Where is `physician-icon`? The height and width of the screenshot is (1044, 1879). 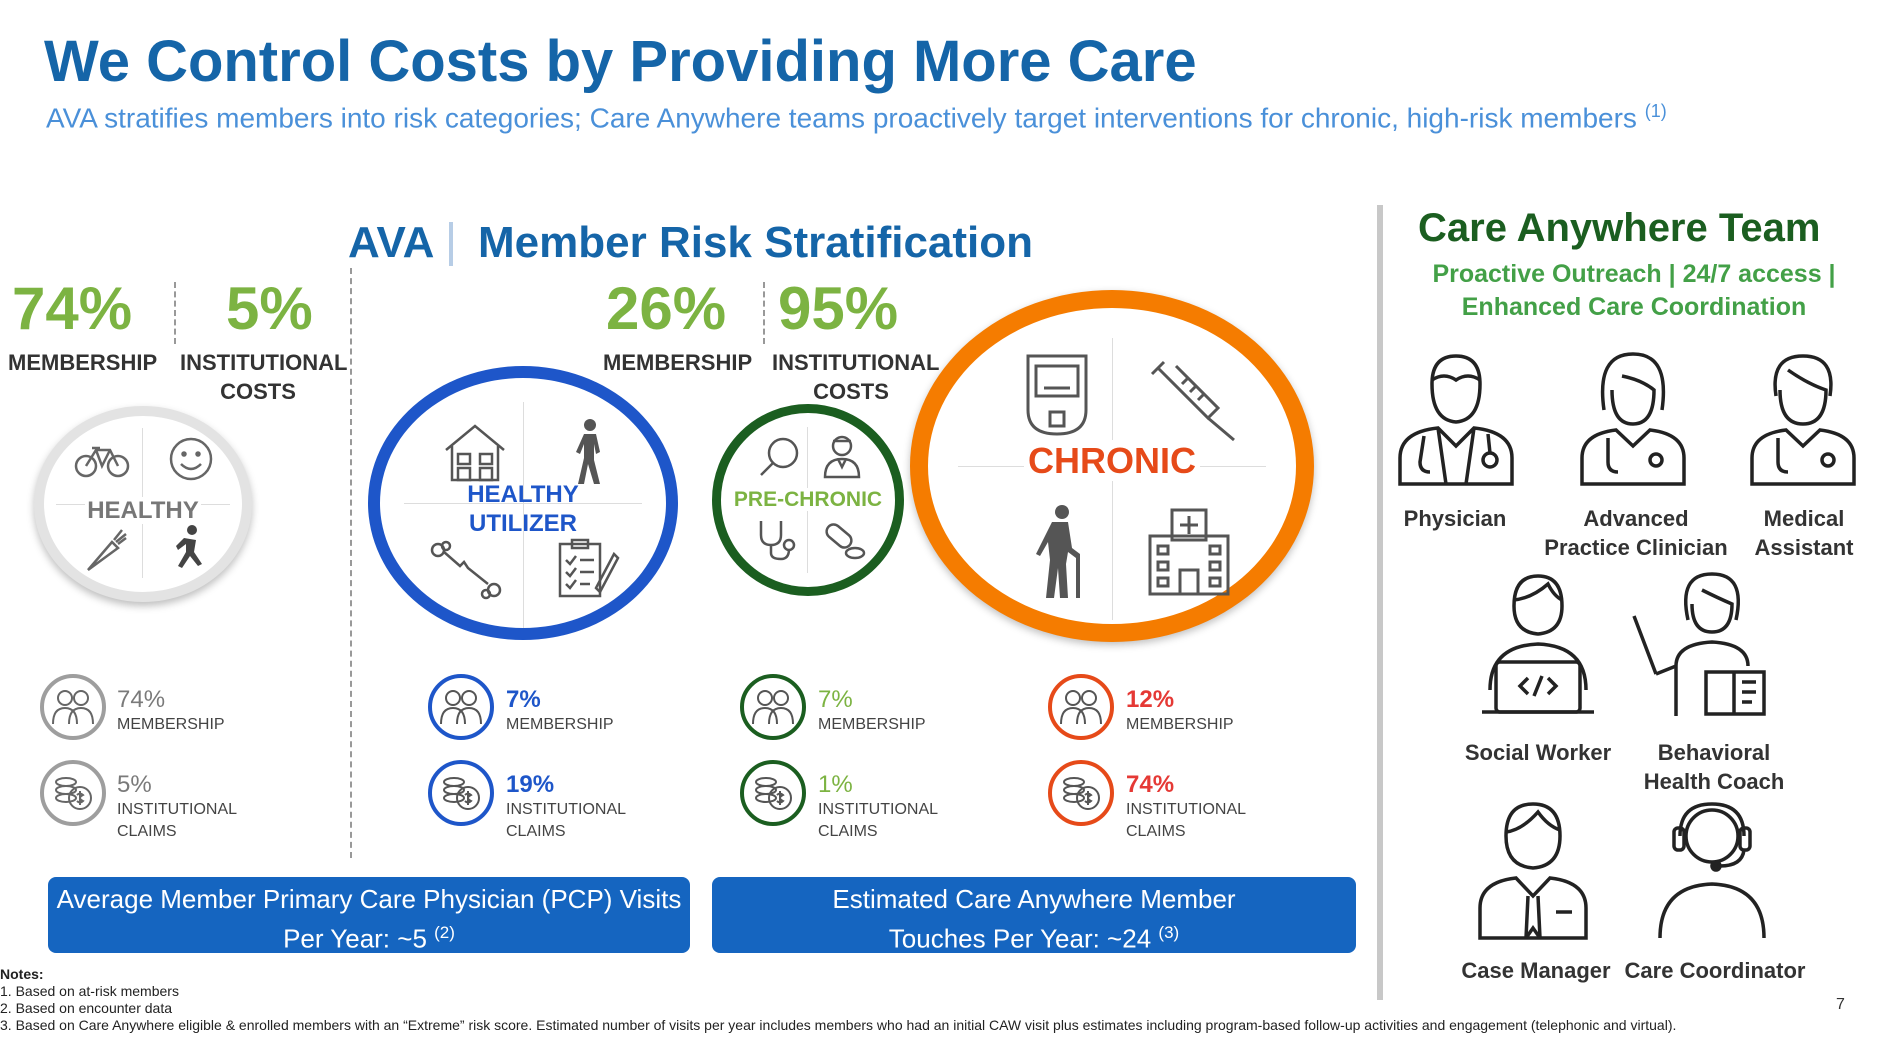 physician-icon is located at coordinates (1456, 420).